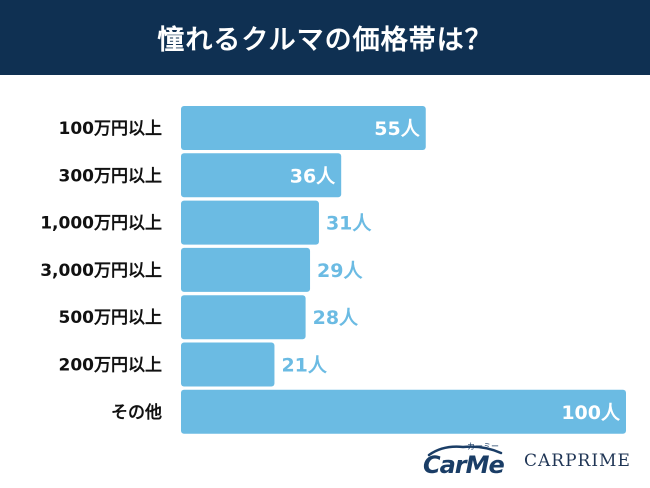 The width and height of the screenshot is (650, 488). I want to click on value-label-6: 100人, so click(591, 413).